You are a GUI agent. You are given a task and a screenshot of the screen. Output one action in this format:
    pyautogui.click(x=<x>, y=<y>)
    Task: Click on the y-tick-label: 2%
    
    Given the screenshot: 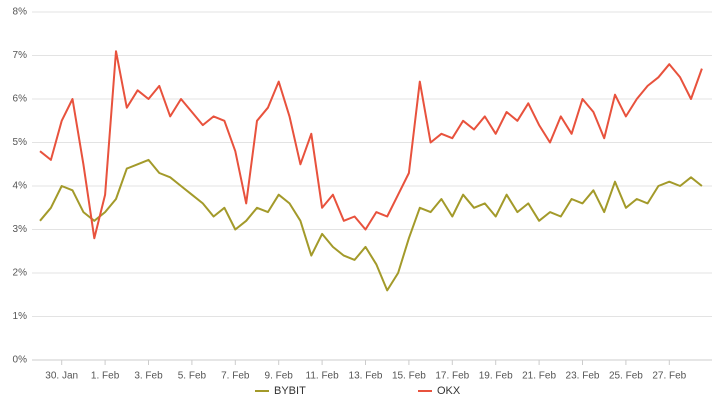 What is the action you would take?
    pyautogui.click(x=20, y=273)
    